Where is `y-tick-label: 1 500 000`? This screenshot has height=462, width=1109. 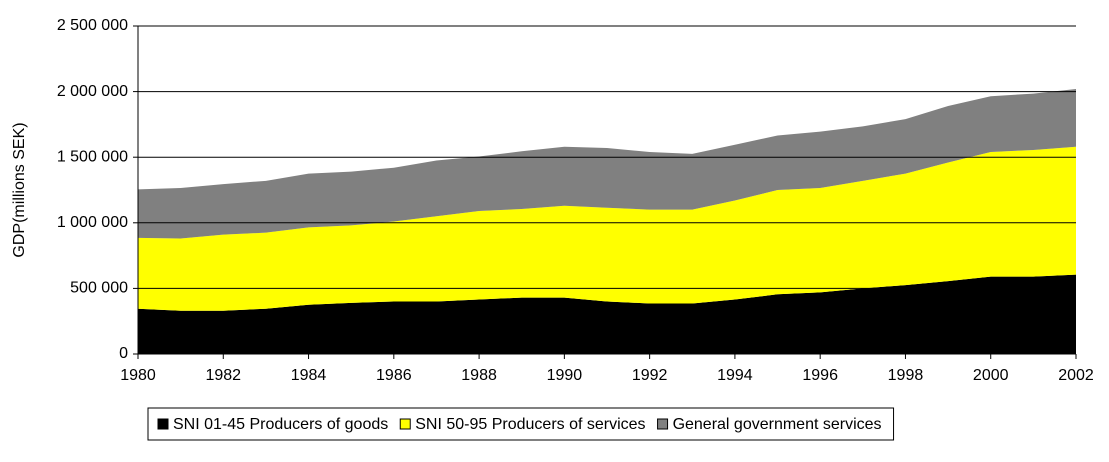 y-tick-label: 1 500 000 is located at coordinates (92, 156).